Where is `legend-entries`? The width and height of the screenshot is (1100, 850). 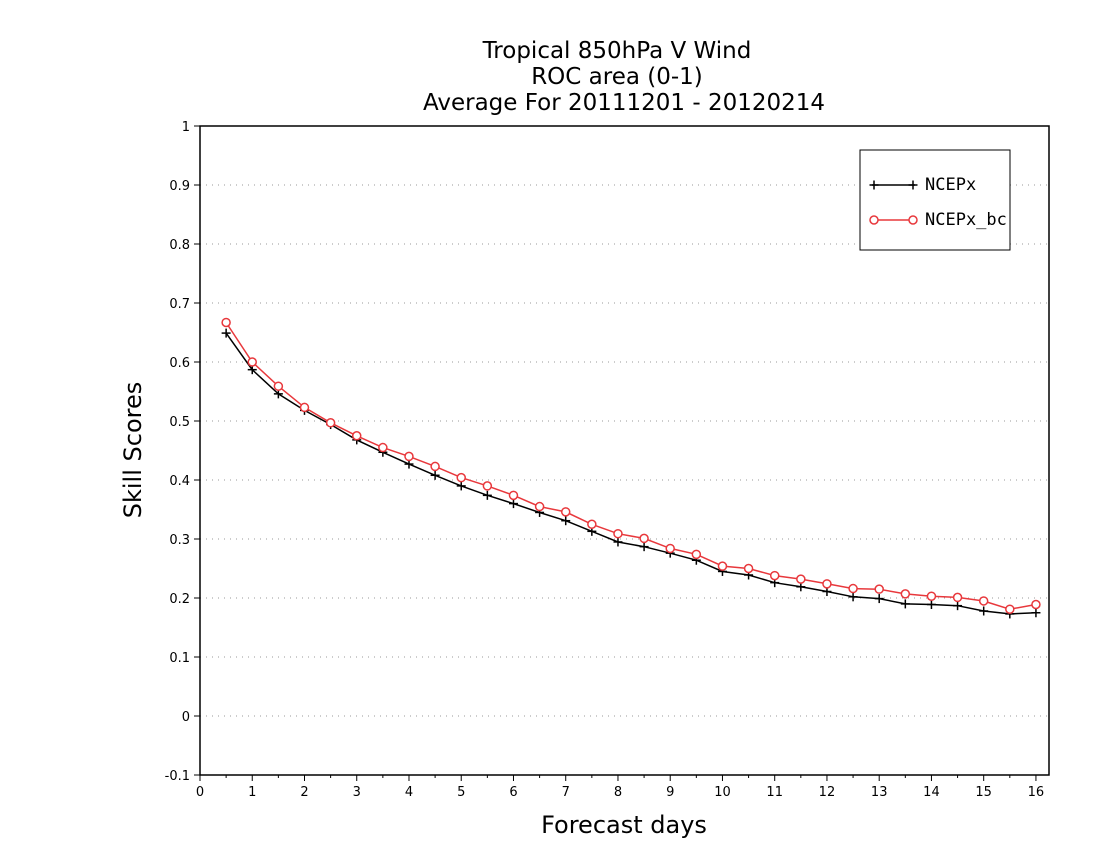 legend-entries is located at coordinates (893, 202).